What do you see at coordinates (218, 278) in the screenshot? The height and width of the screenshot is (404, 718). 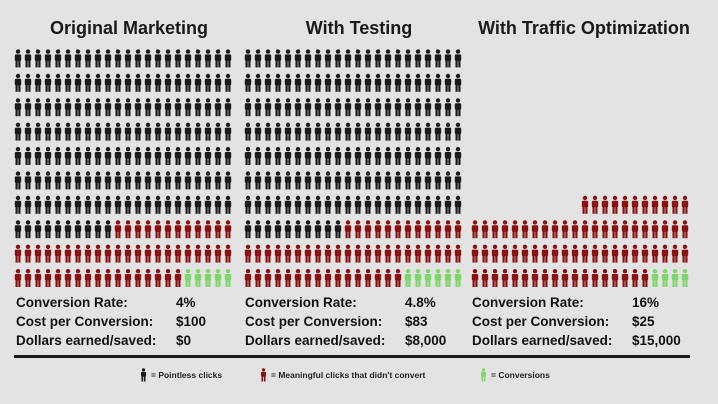 I see `conversion-icon` at bounding box center [218, 278].